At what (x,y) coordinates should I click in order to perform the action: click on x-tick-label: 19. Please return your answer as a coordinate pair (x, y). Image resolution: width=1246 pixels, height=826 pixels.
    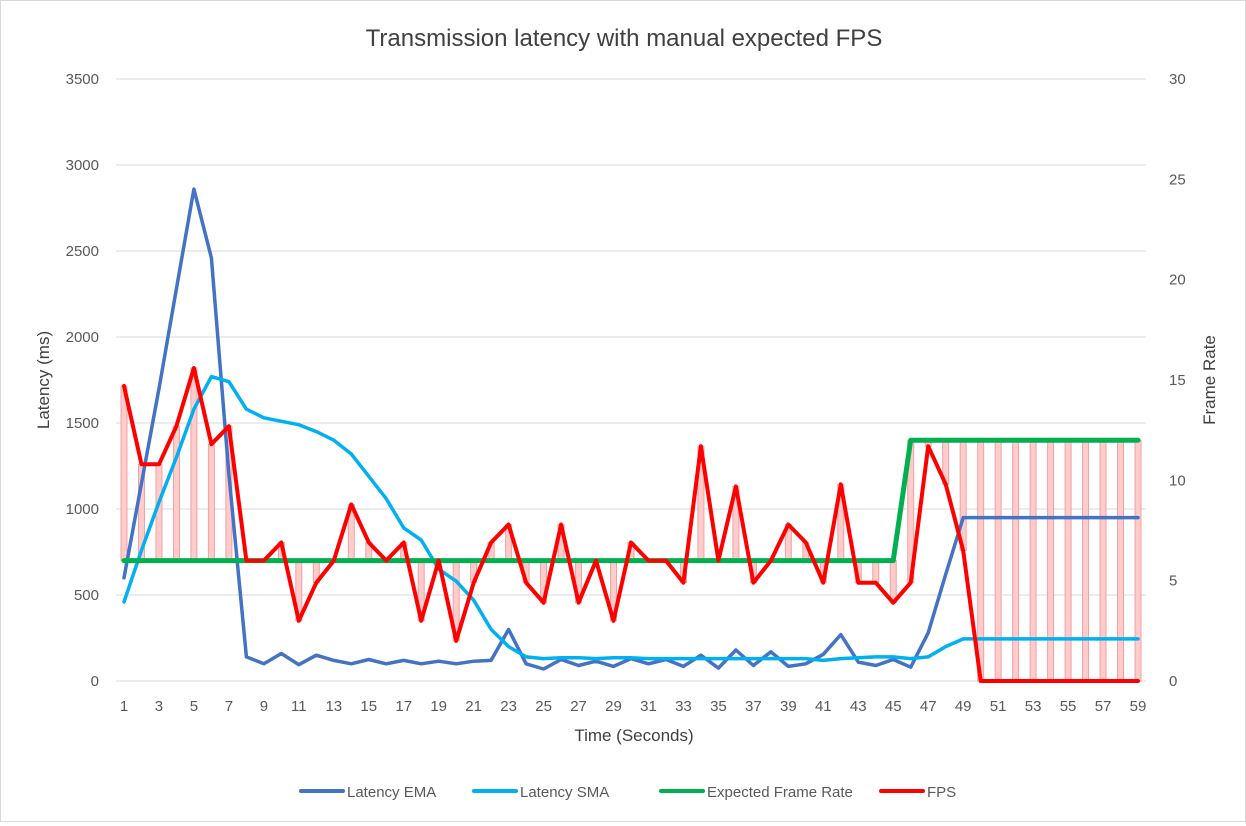
    Looking at the image, I should click on (438, 706).